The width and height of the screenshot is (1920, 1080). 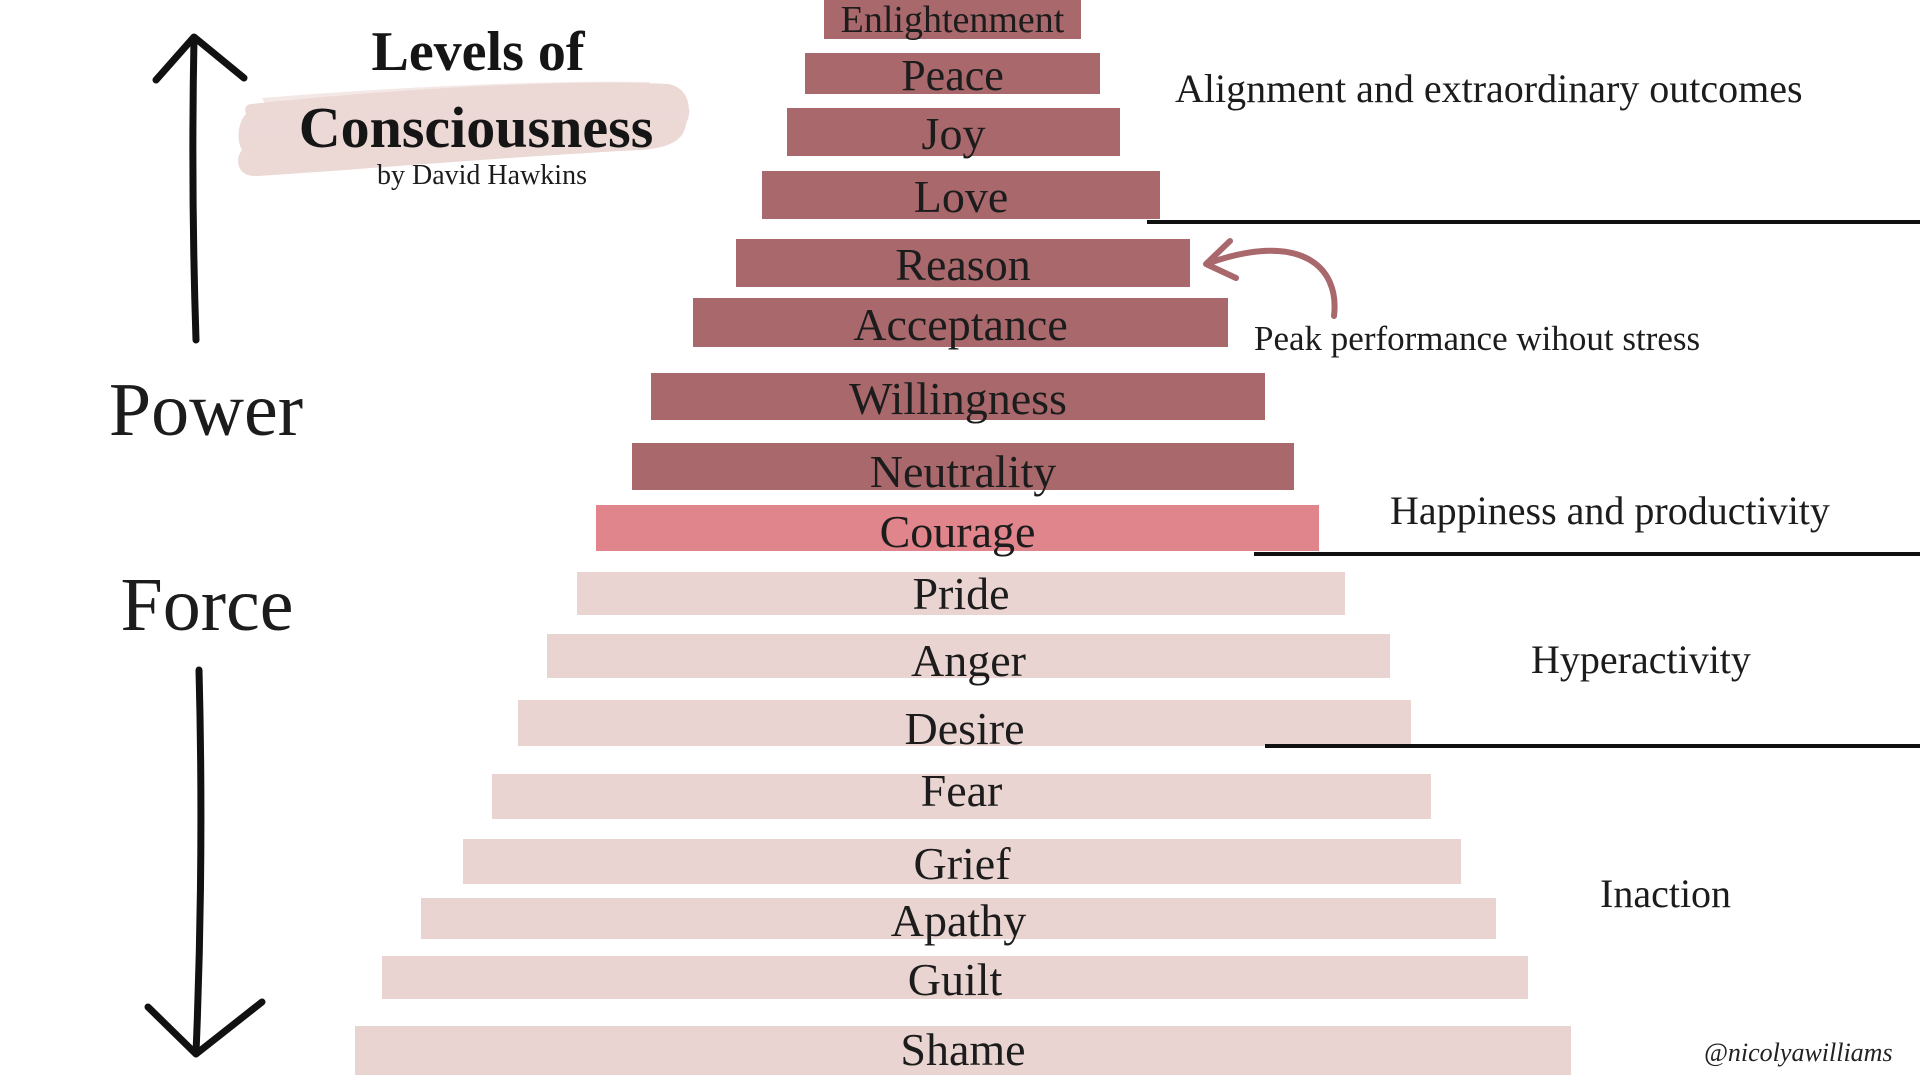 I want to click on level-label: Pride, so click(x=961, y=593).